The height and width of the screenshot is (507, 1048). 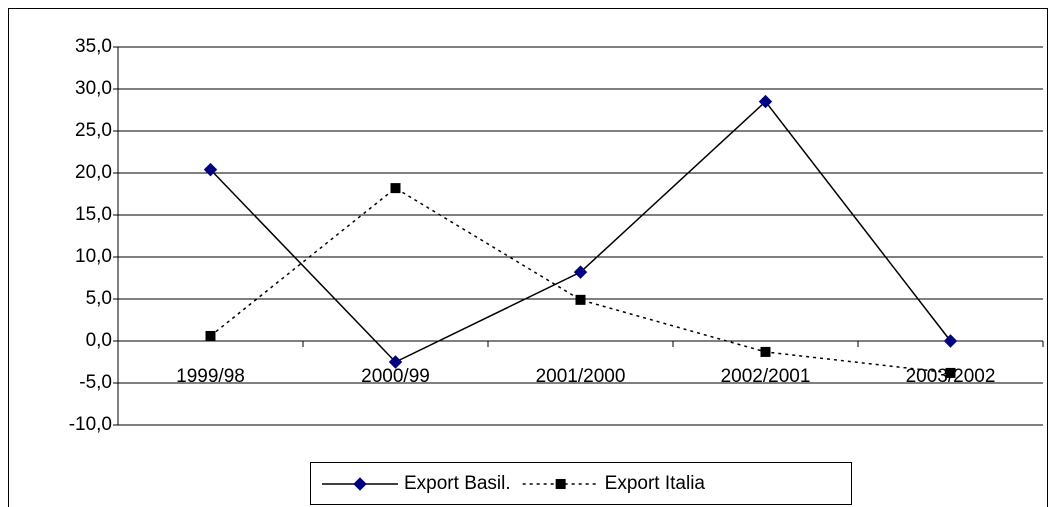 I want to click on y-tick-label: -5,0, so click(x=95, y=382).